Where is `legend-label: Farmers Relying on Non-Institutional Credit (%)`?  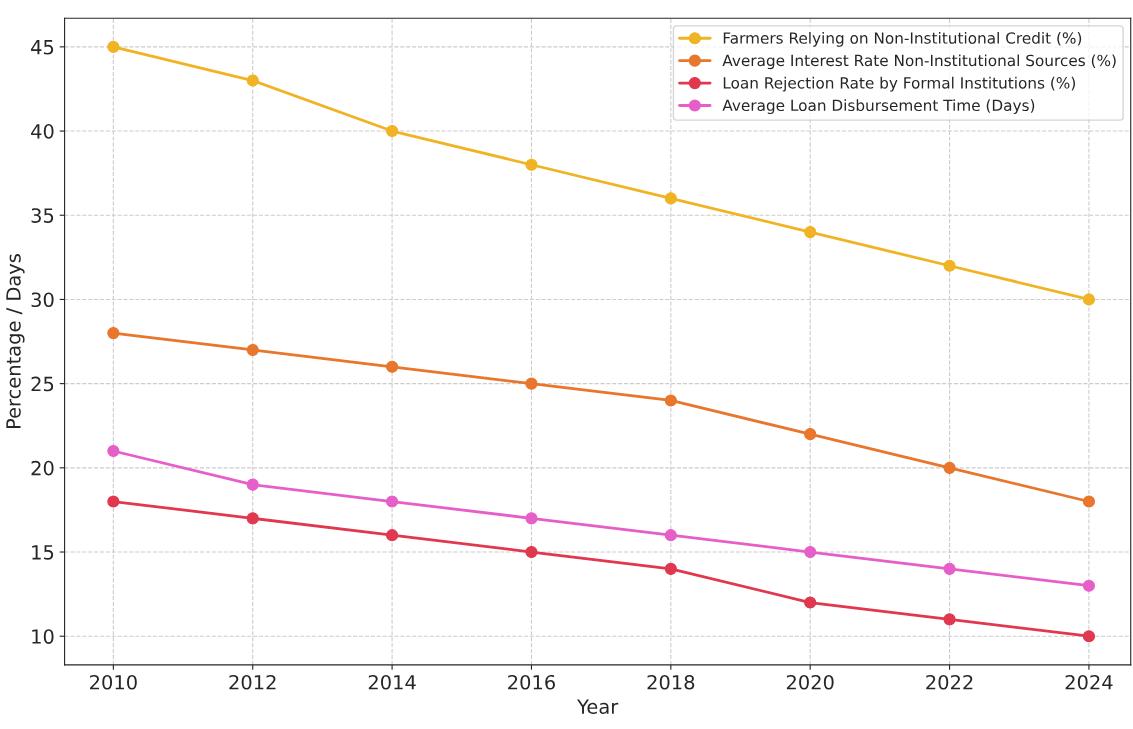 legend-label: Farmers Relying on Non-Institutional Credit (%) is located at coordinates (902, 39).